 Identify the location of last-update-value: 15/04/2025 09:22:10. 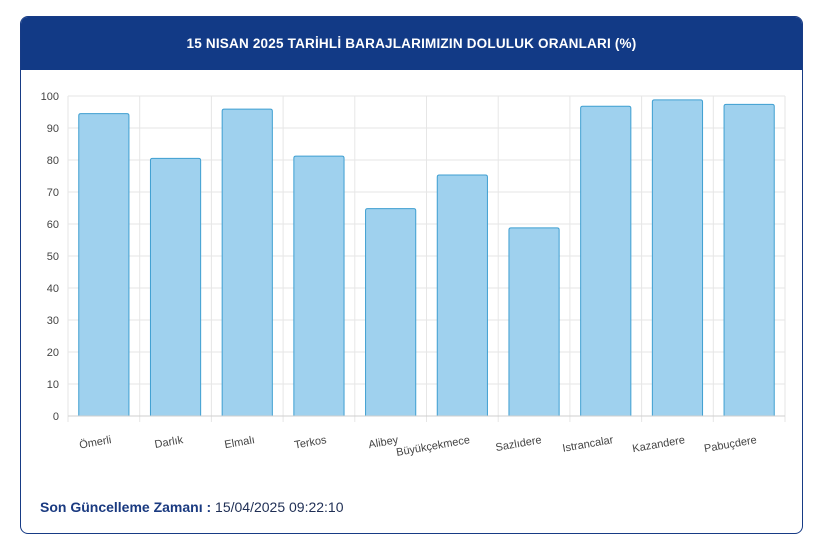
(279, 507).